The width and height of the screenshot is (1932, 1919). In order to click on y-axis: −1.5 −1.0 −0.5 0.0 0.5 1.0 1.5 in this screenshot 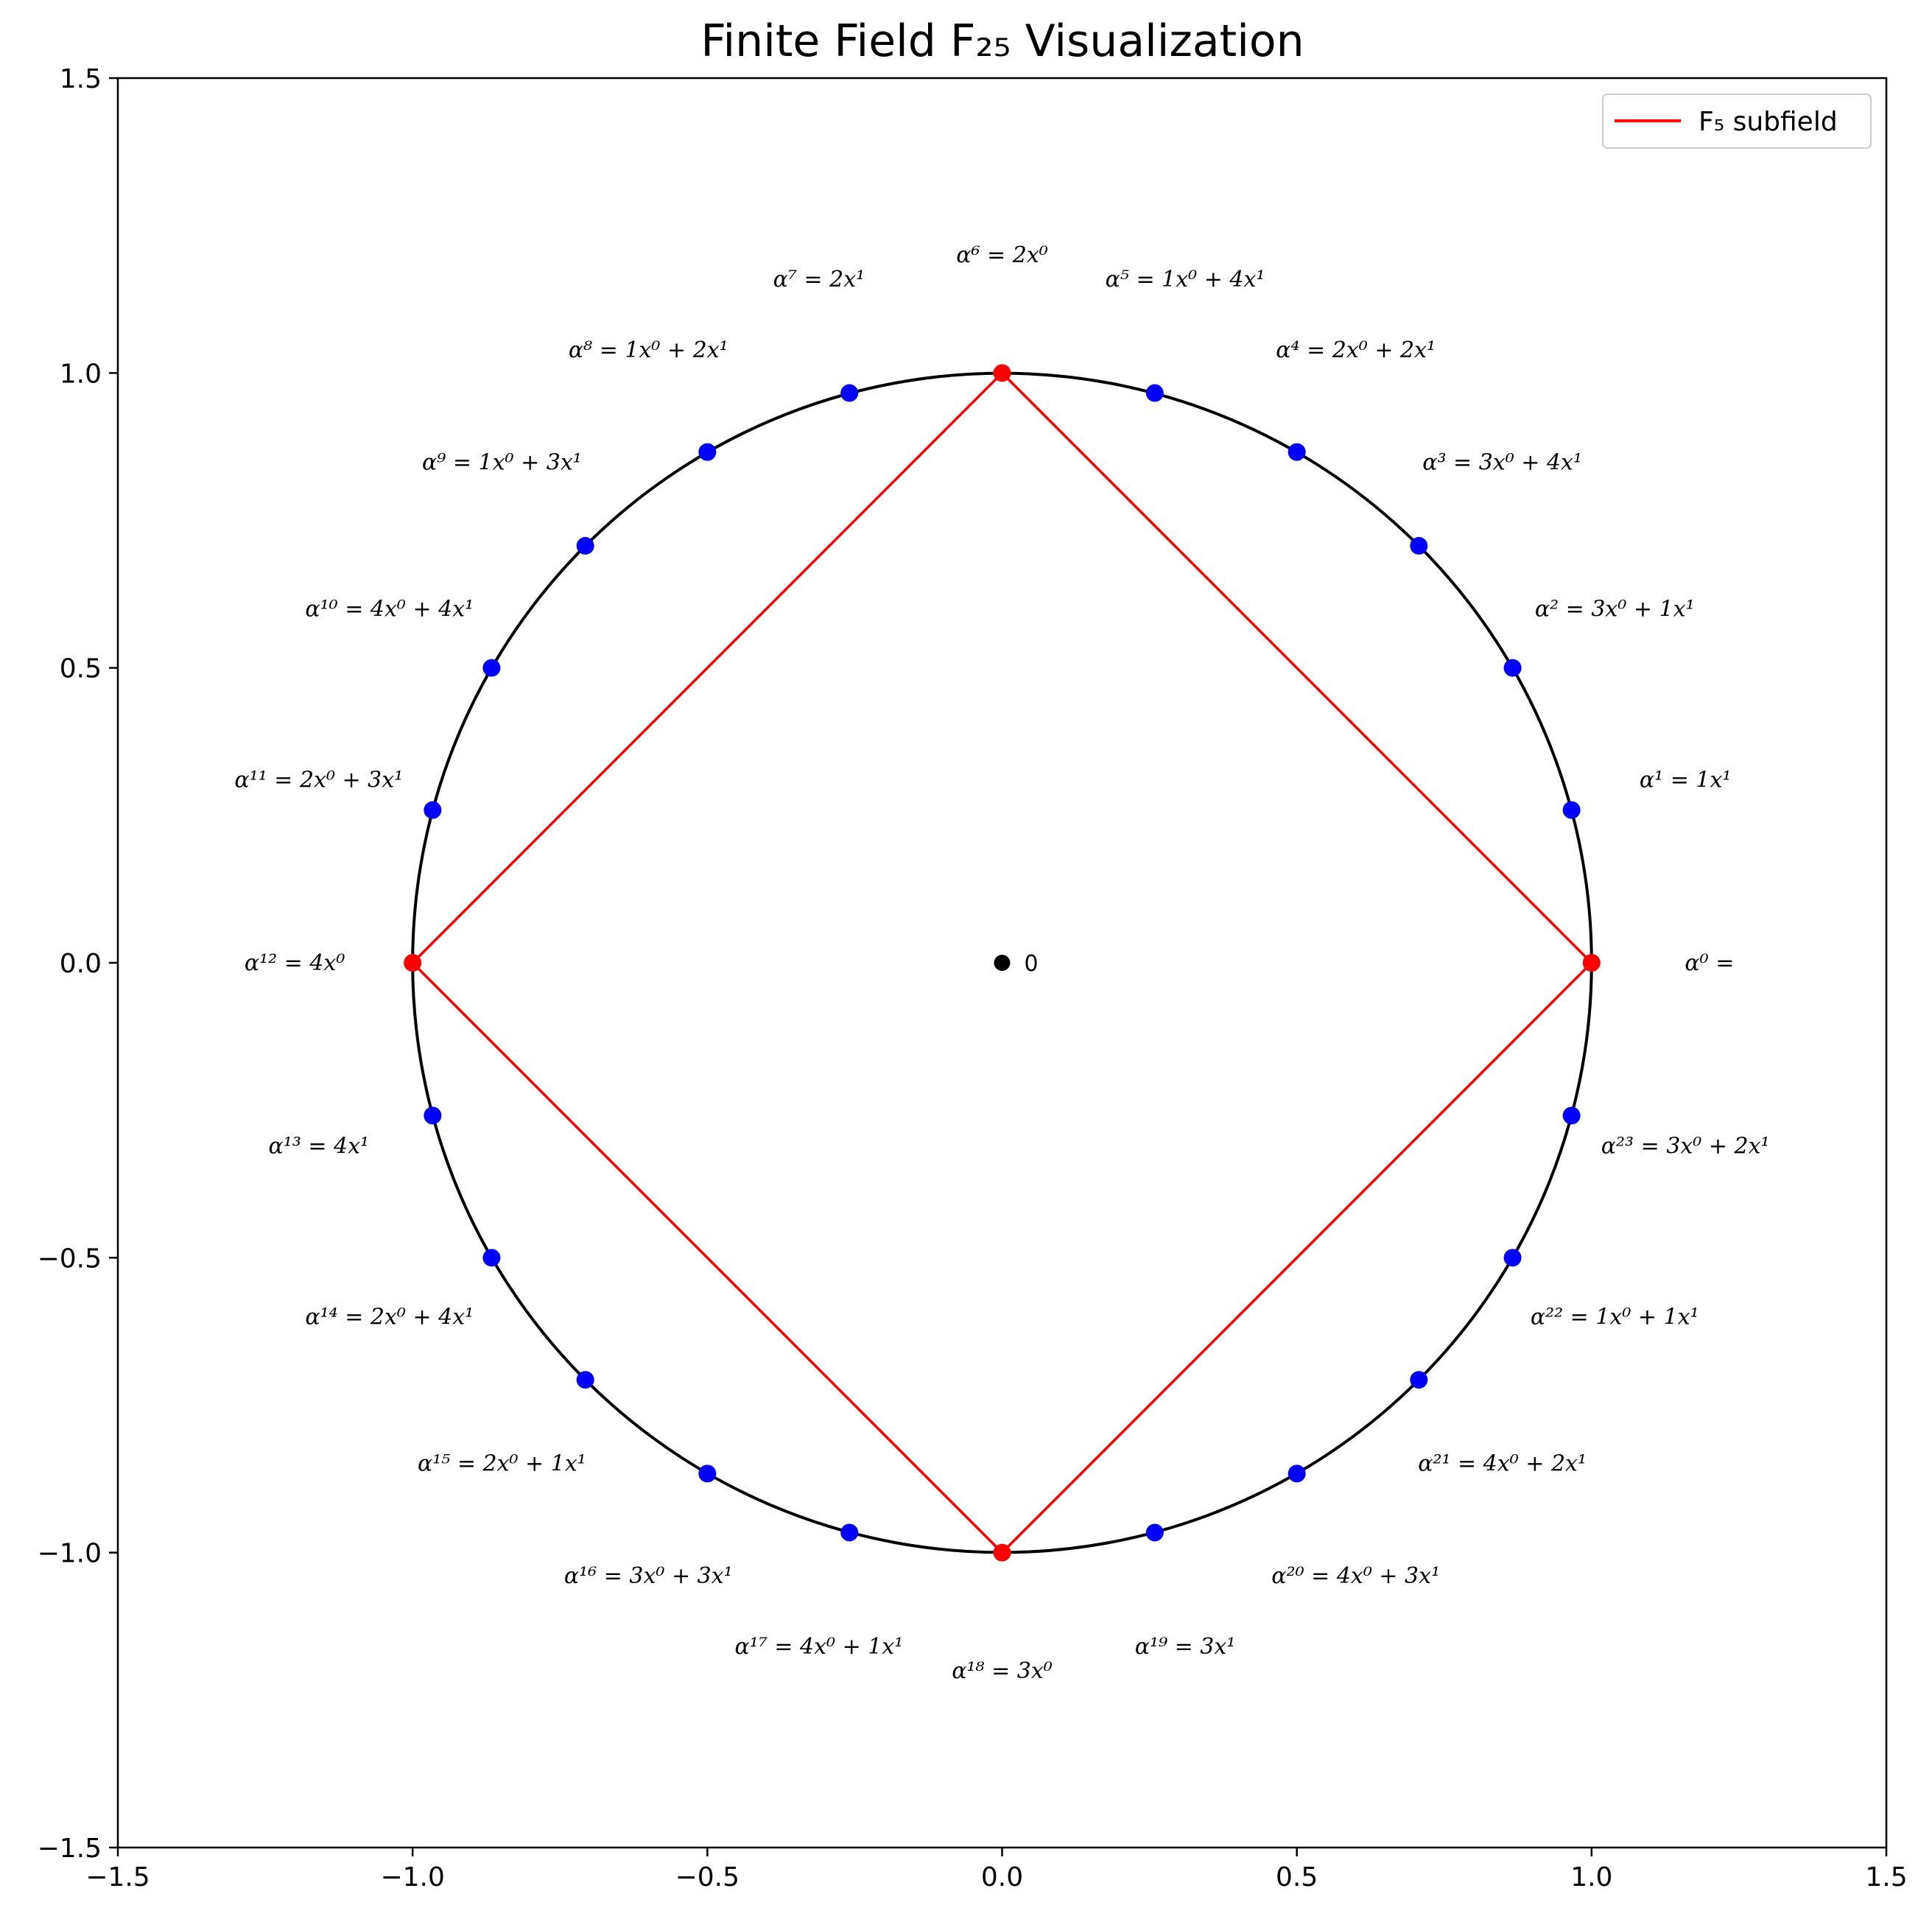, I will do `click(78, 964)`.